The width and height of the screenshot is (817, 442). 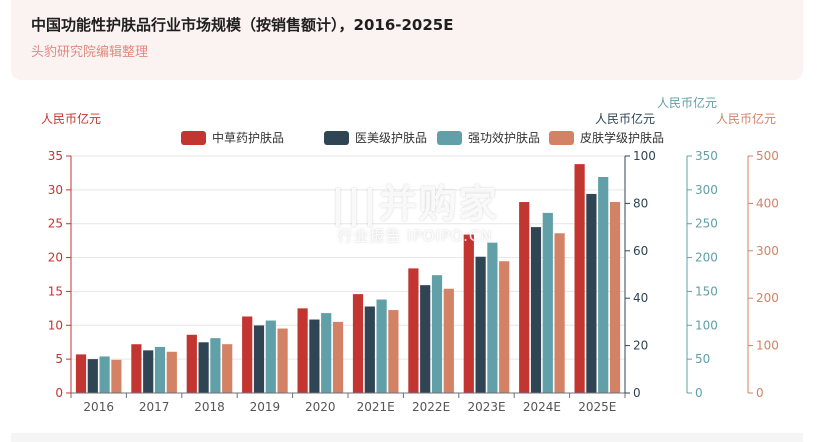 What do you see at coordinates (702, 359) in the screenshot?
I see `y-tick-label: 50` at bounding box center [702, 359].